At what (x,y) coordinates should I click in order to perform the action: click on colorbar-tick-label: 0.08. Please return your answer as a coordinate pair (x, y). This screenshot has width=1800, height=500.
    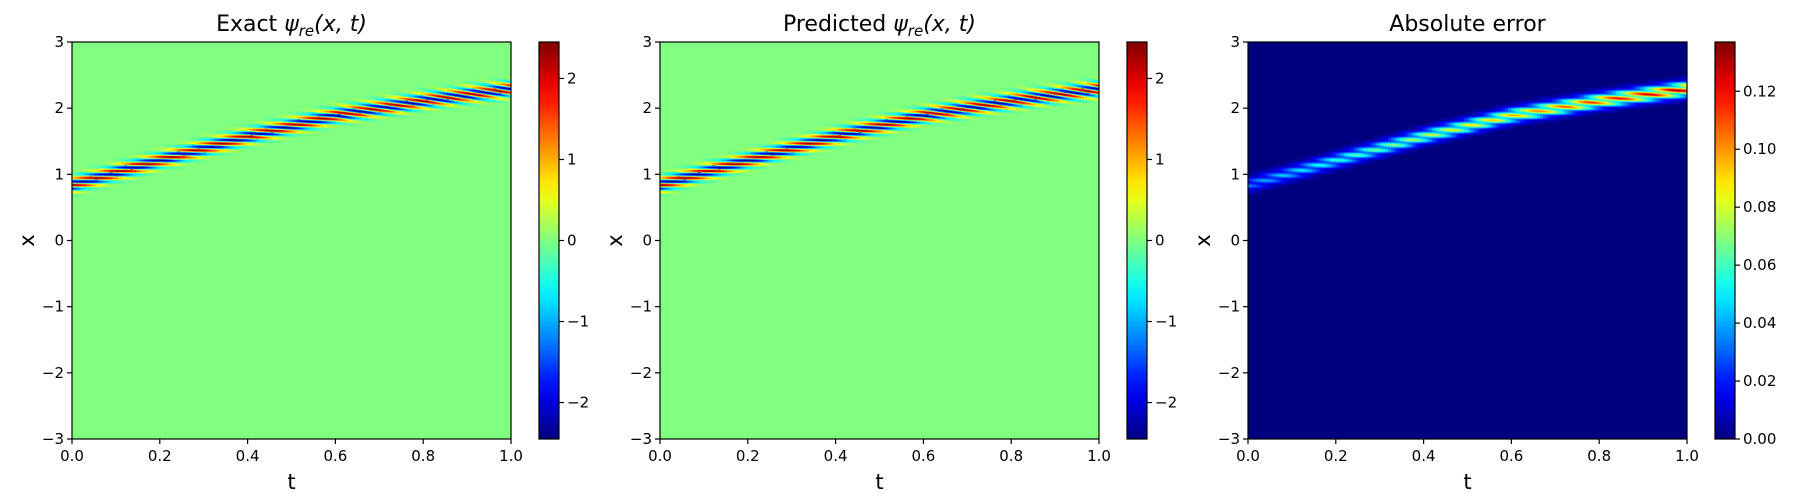
    Looking at the image, I should click on (1759, 207).